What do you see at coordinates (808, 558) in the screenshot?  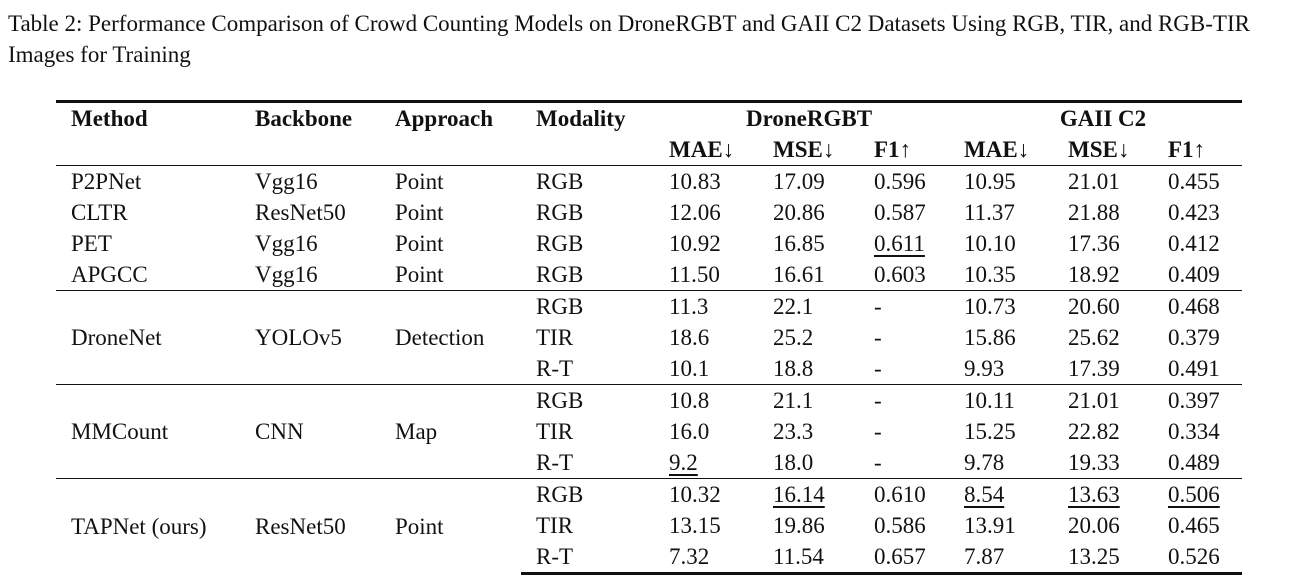 I see `cell-d-mse: 11.54` at bounding box center [808, 558].